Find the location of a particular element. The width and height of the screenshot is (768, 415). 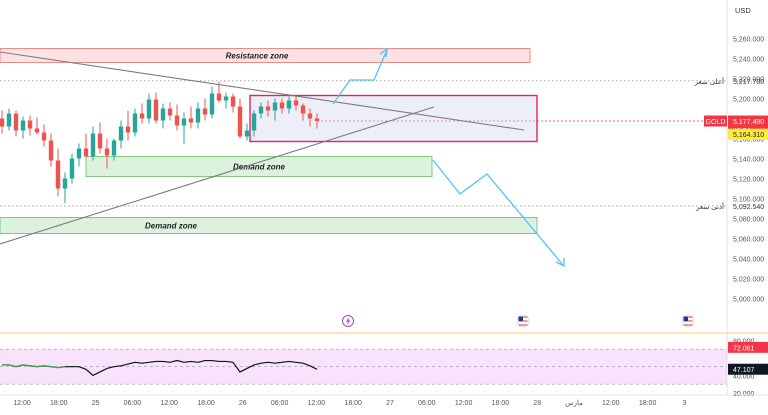

level-value: 5,164.310 is located at coordinates (748, 135).